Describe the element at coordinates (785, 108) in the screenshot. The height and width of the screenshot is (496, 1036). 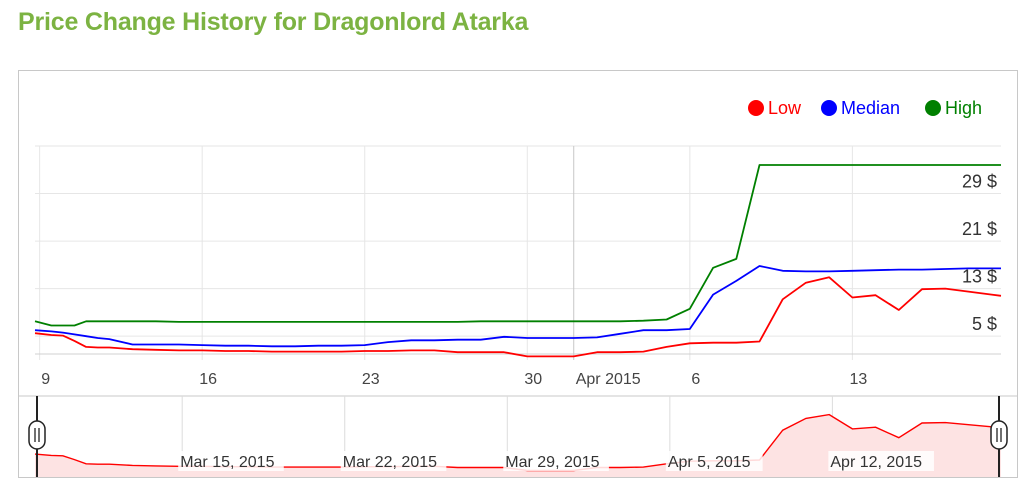
I see `legend-label: Low` at that location.